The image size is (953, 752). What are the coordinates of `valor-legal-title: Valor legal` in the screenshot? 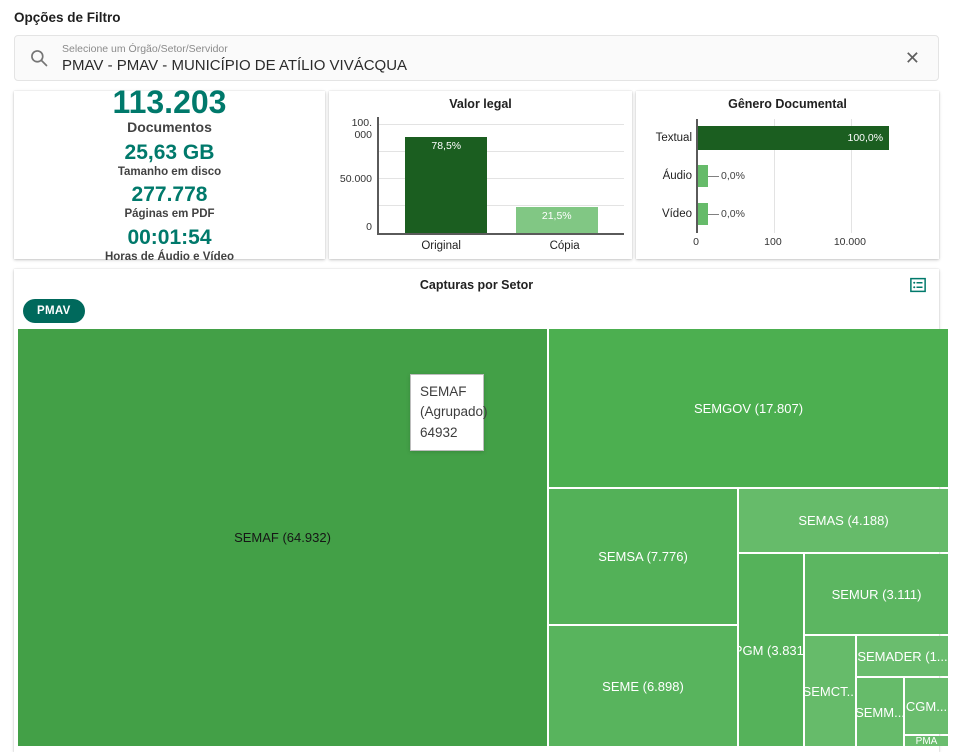 It's located at (480, 104).